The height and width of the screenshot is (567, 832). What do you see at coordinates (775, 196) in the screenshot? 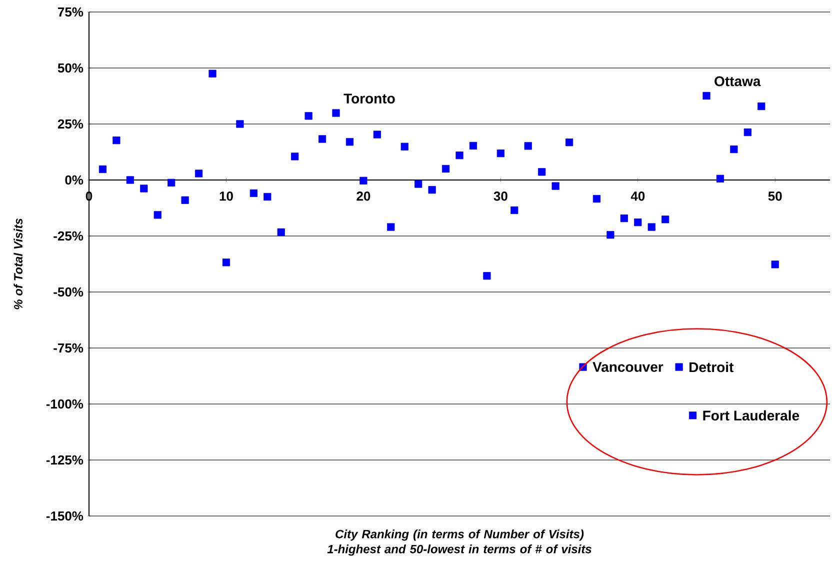
I see `x-tick-label: 50` at bounding box center [775, 196].